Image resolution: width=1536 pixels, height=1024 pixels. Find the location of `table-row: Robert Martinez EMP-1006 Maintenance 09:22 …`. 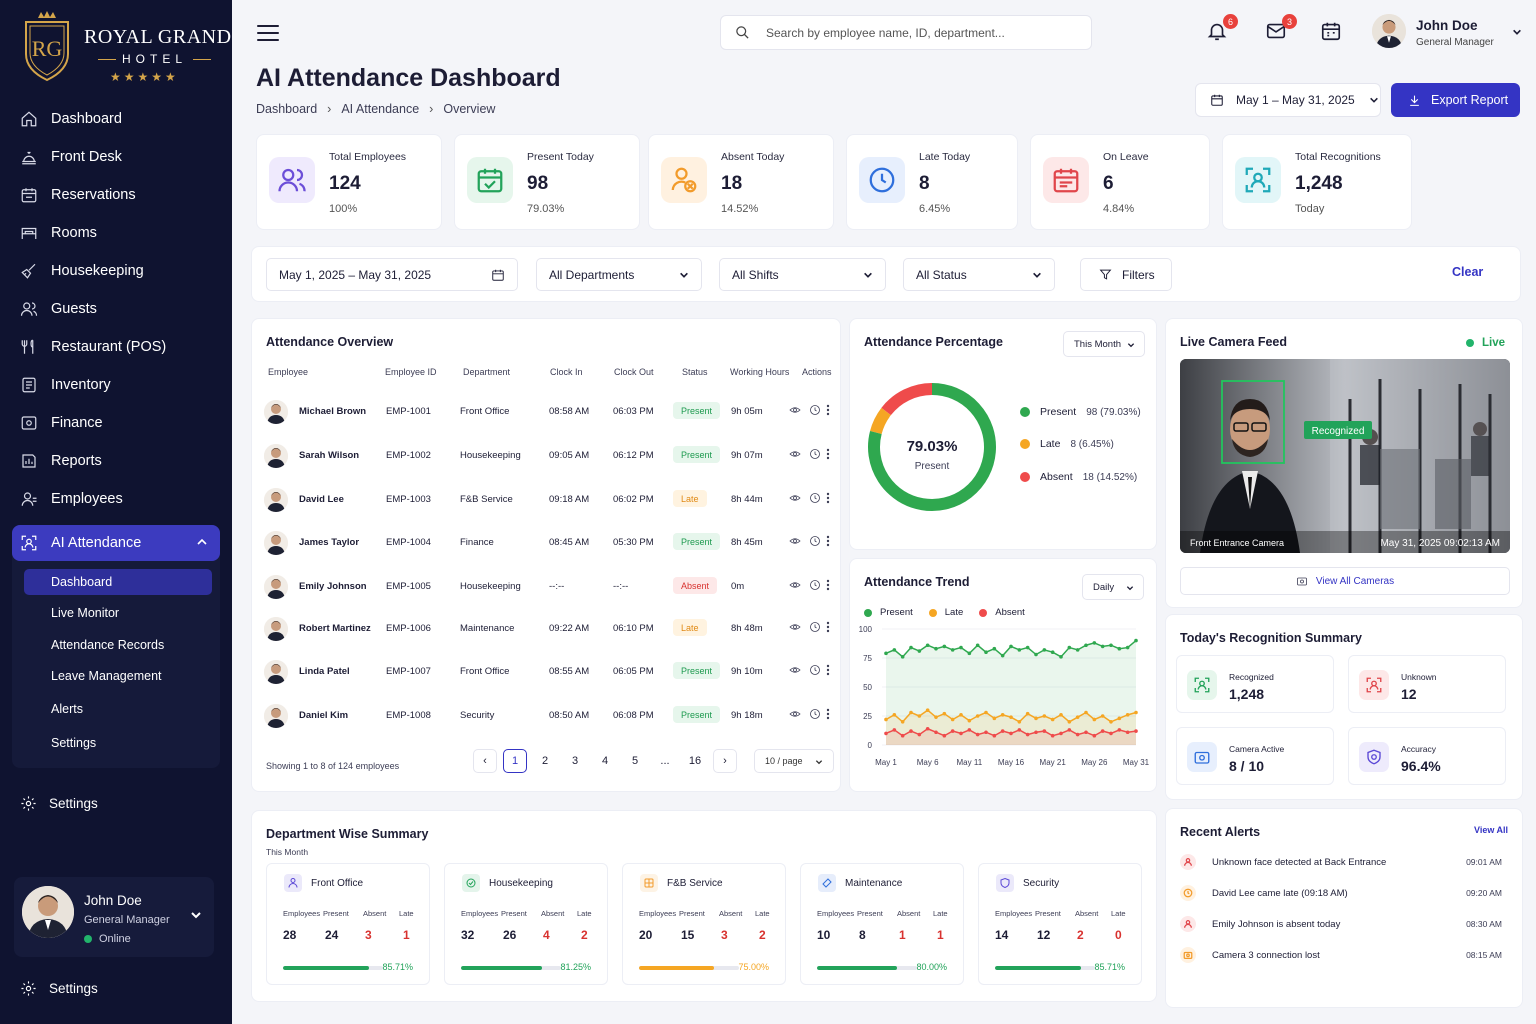

table-row: Robert Martinez EMP-1006 Maintenance 09:22 … is located at coordinates (547, 639).